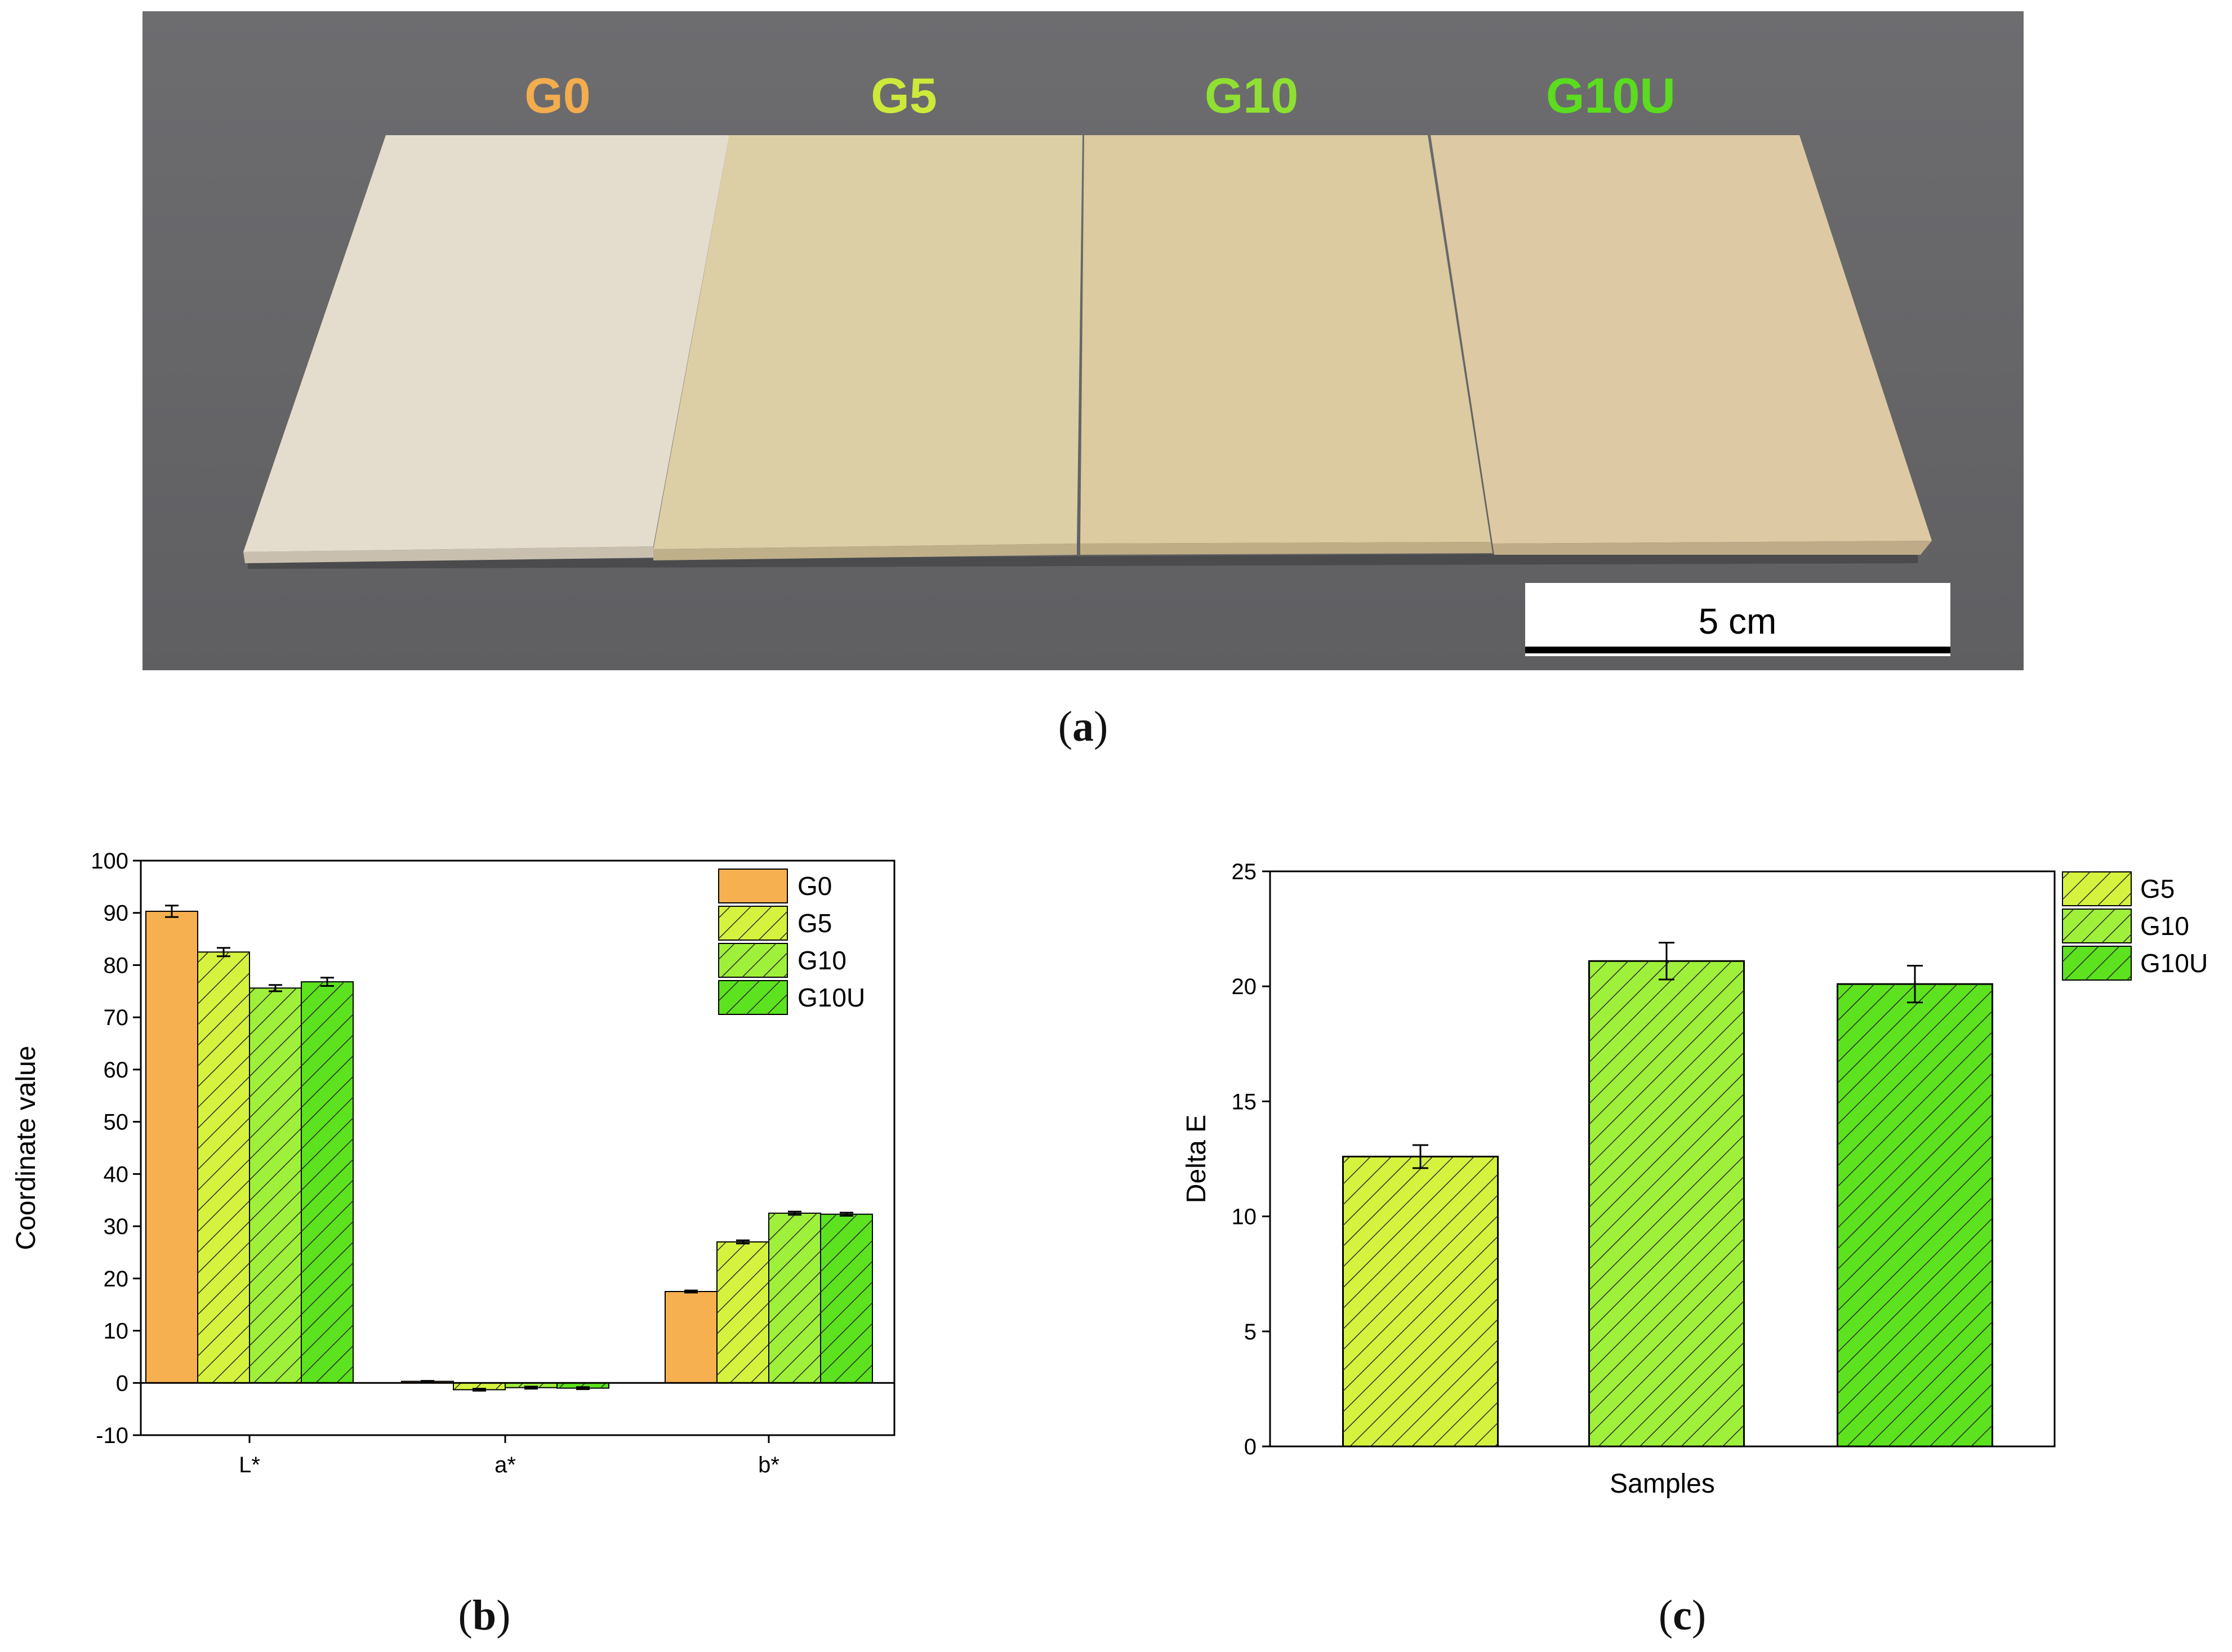  I want to click on scale-bar-line, so click(1737, 650).